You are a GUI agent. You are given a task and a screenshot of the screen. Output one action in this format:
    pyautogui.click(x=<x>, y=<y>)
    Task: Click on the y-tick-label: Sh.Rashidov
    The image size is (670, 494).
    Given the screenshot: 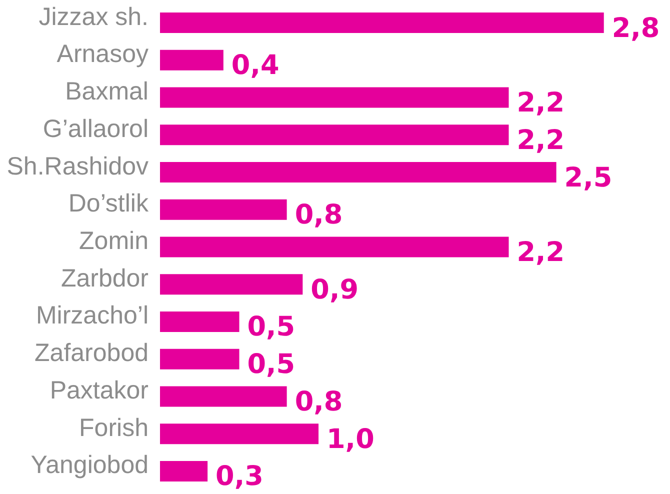 What is the action you would take?
    pyautogui.click(x=77, y=166)
    